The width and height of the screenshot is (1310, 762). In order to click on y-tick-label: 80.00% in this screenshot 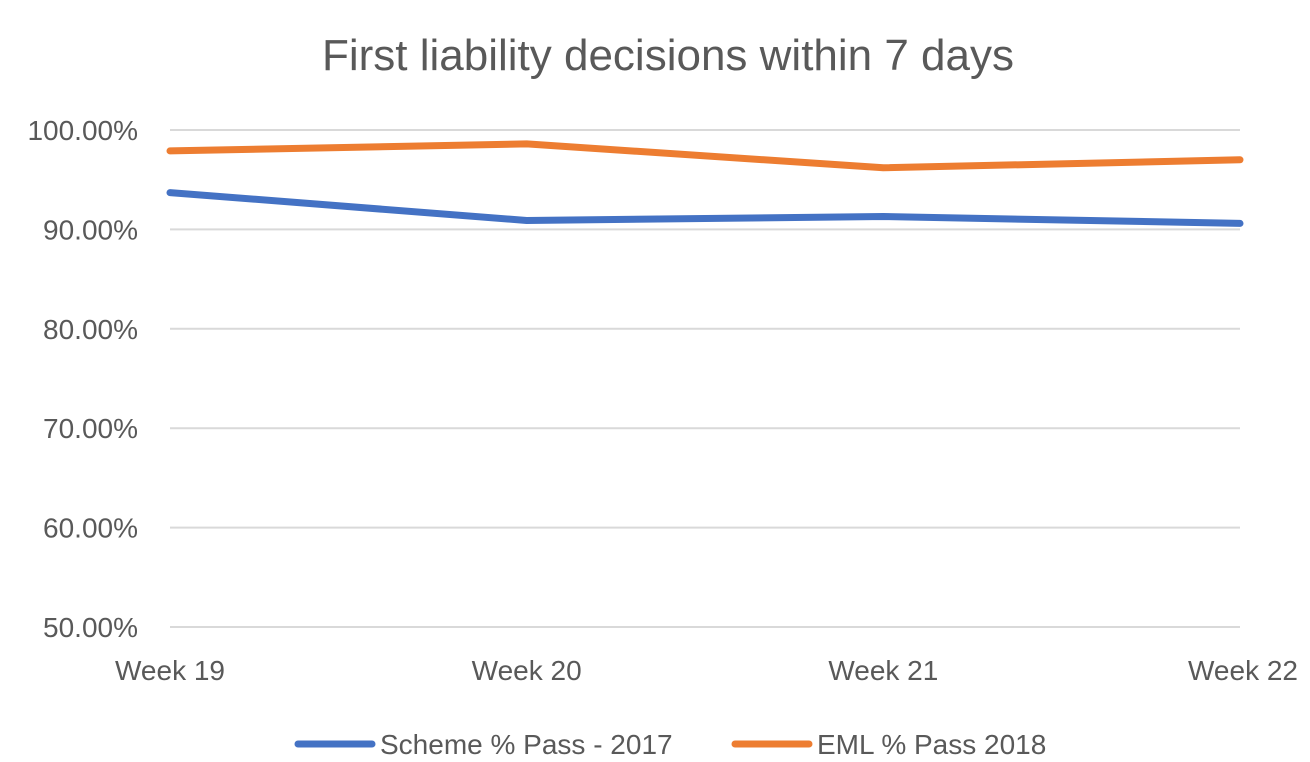, I will do `click(90, 329)`.